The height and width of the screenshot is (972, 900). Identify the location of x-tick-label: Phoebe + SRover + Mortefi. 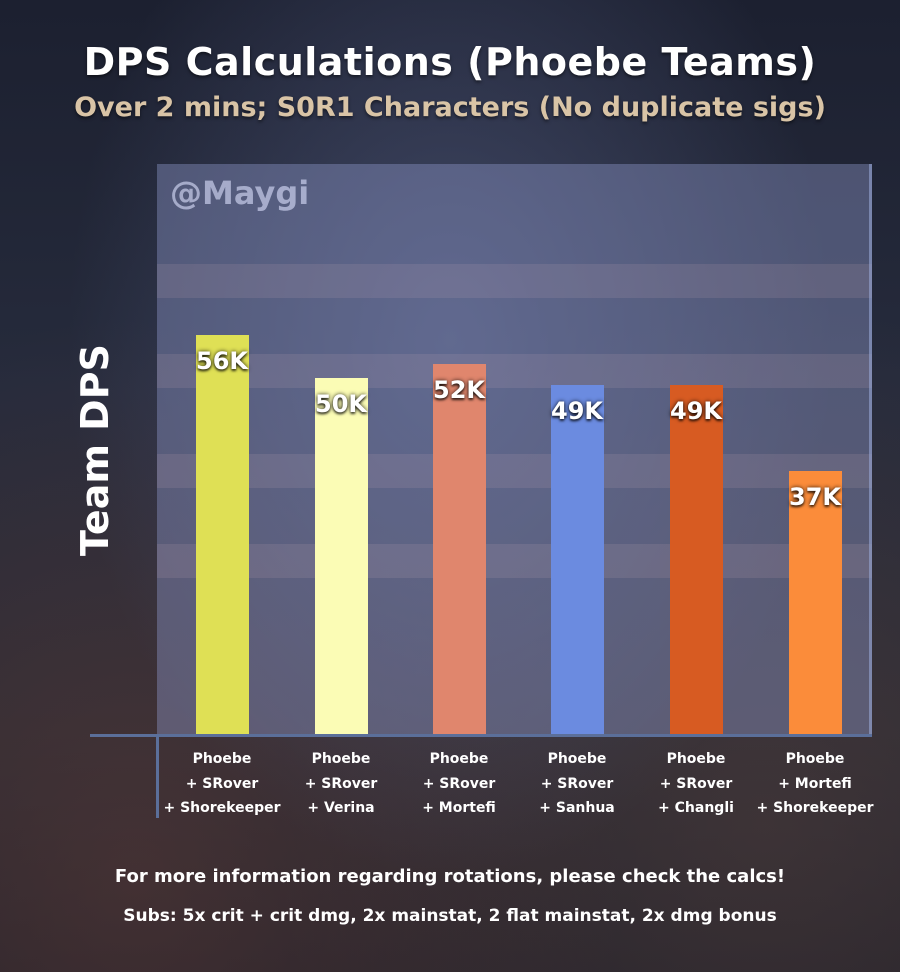
(459, 784).